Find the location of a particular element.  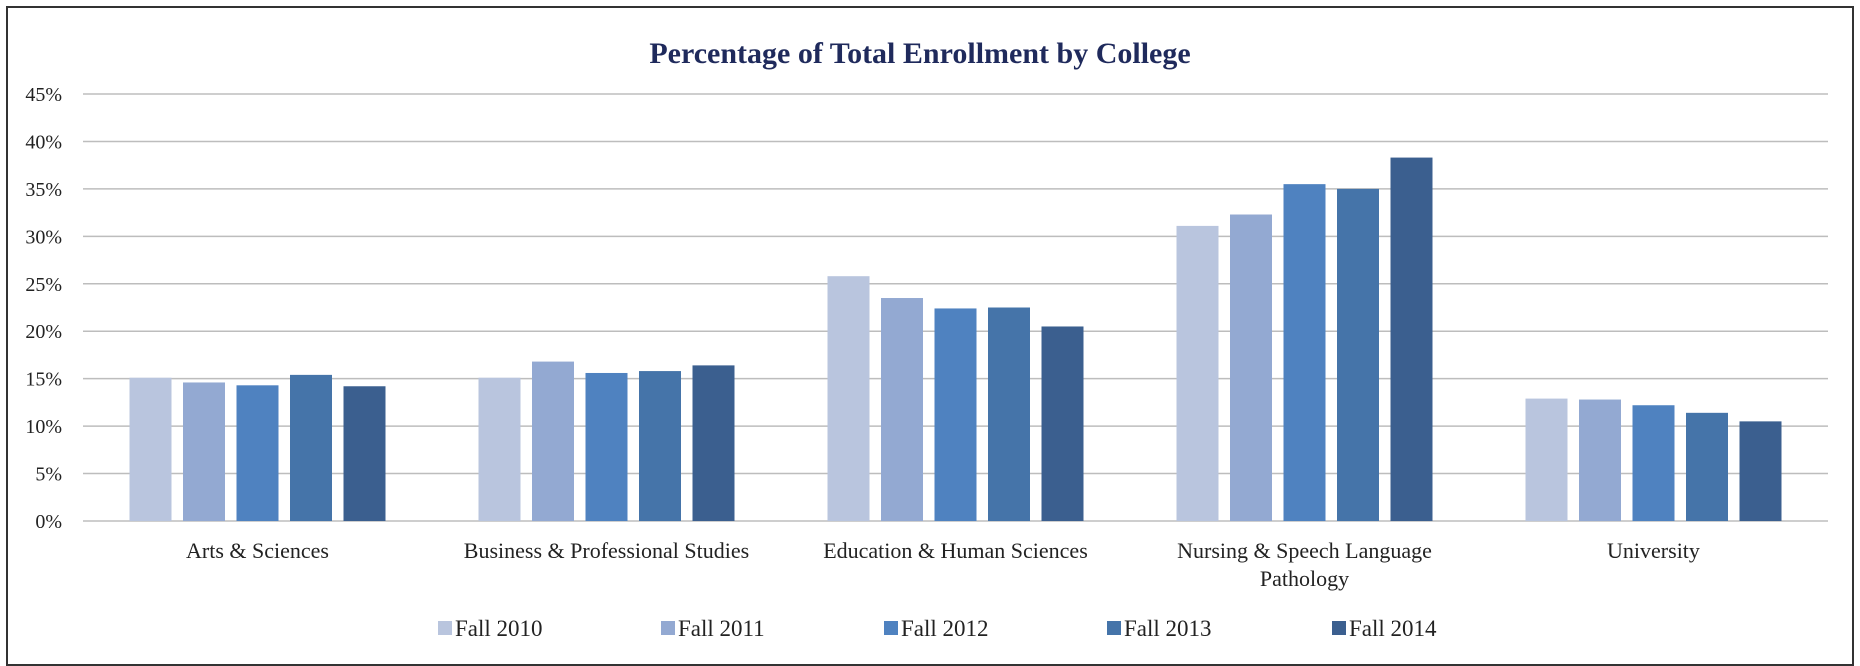

legend-label: Fall 2014 is located at coordinates (1393, 628).